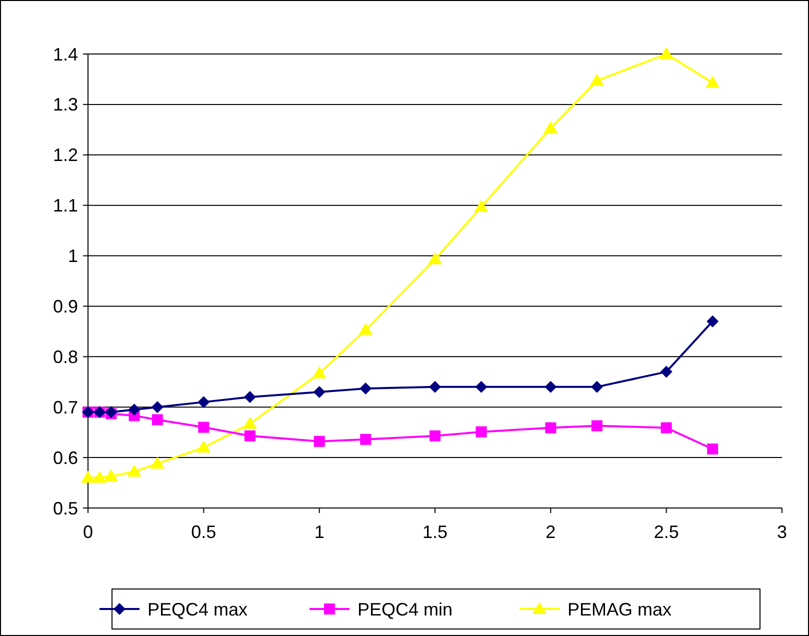 The image size is (809, 636). What do you see at coordinates (65, 54) in the screenshot?
I see `y-tick-label: 1.4` at bounding box center [65, 54].